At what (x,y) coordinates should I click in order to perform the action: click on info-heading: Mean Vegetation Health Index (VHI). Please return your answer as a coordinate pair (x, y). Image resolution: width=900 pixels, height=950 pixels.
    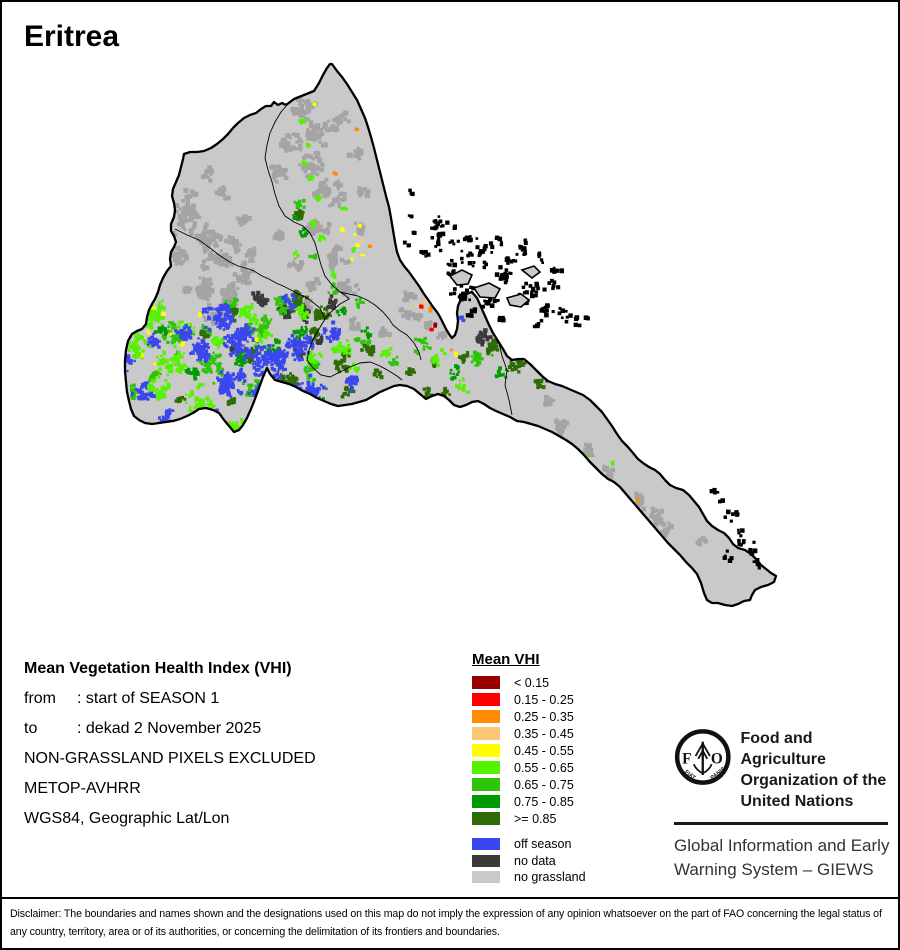
    Looking at the image, I should click on (158, 668).